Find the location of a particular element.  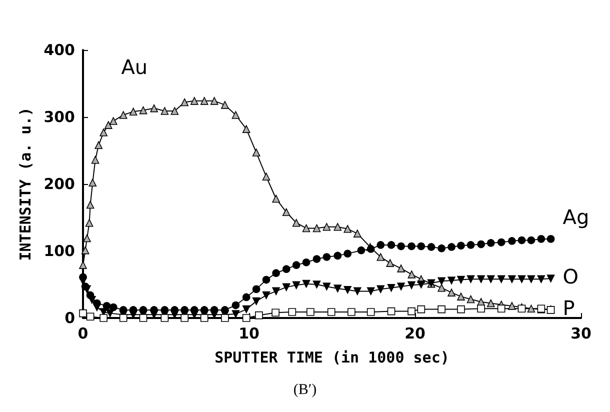

y-tick-label: 400 is located at coordinates (59, 50).